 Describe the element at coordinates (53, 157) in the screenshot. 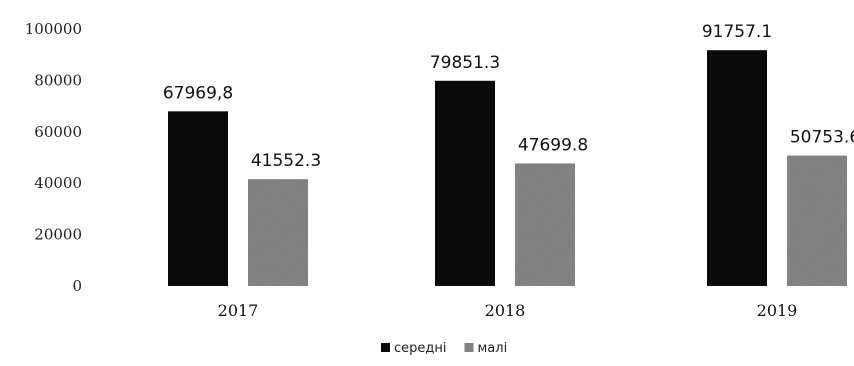

I see `y-axis: 0 20000 40000 60000 80000 100000` at that location.